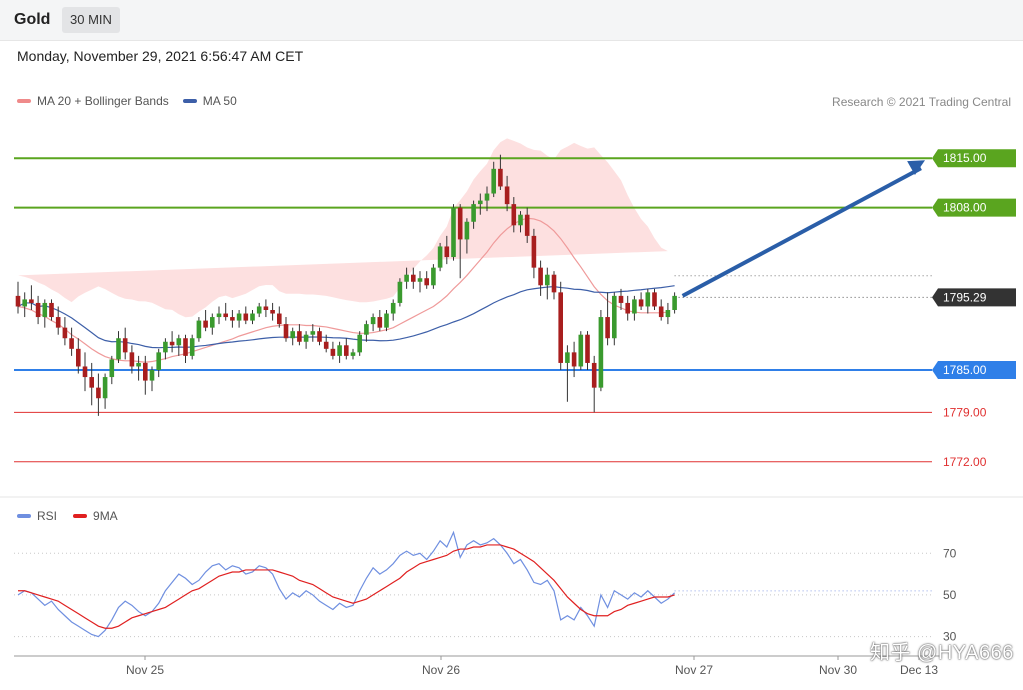  What do you see at coordinates (950, 553) in the screenshot?
I see `rsi-tick-label-0: 70` at bounding box center [950, 553].